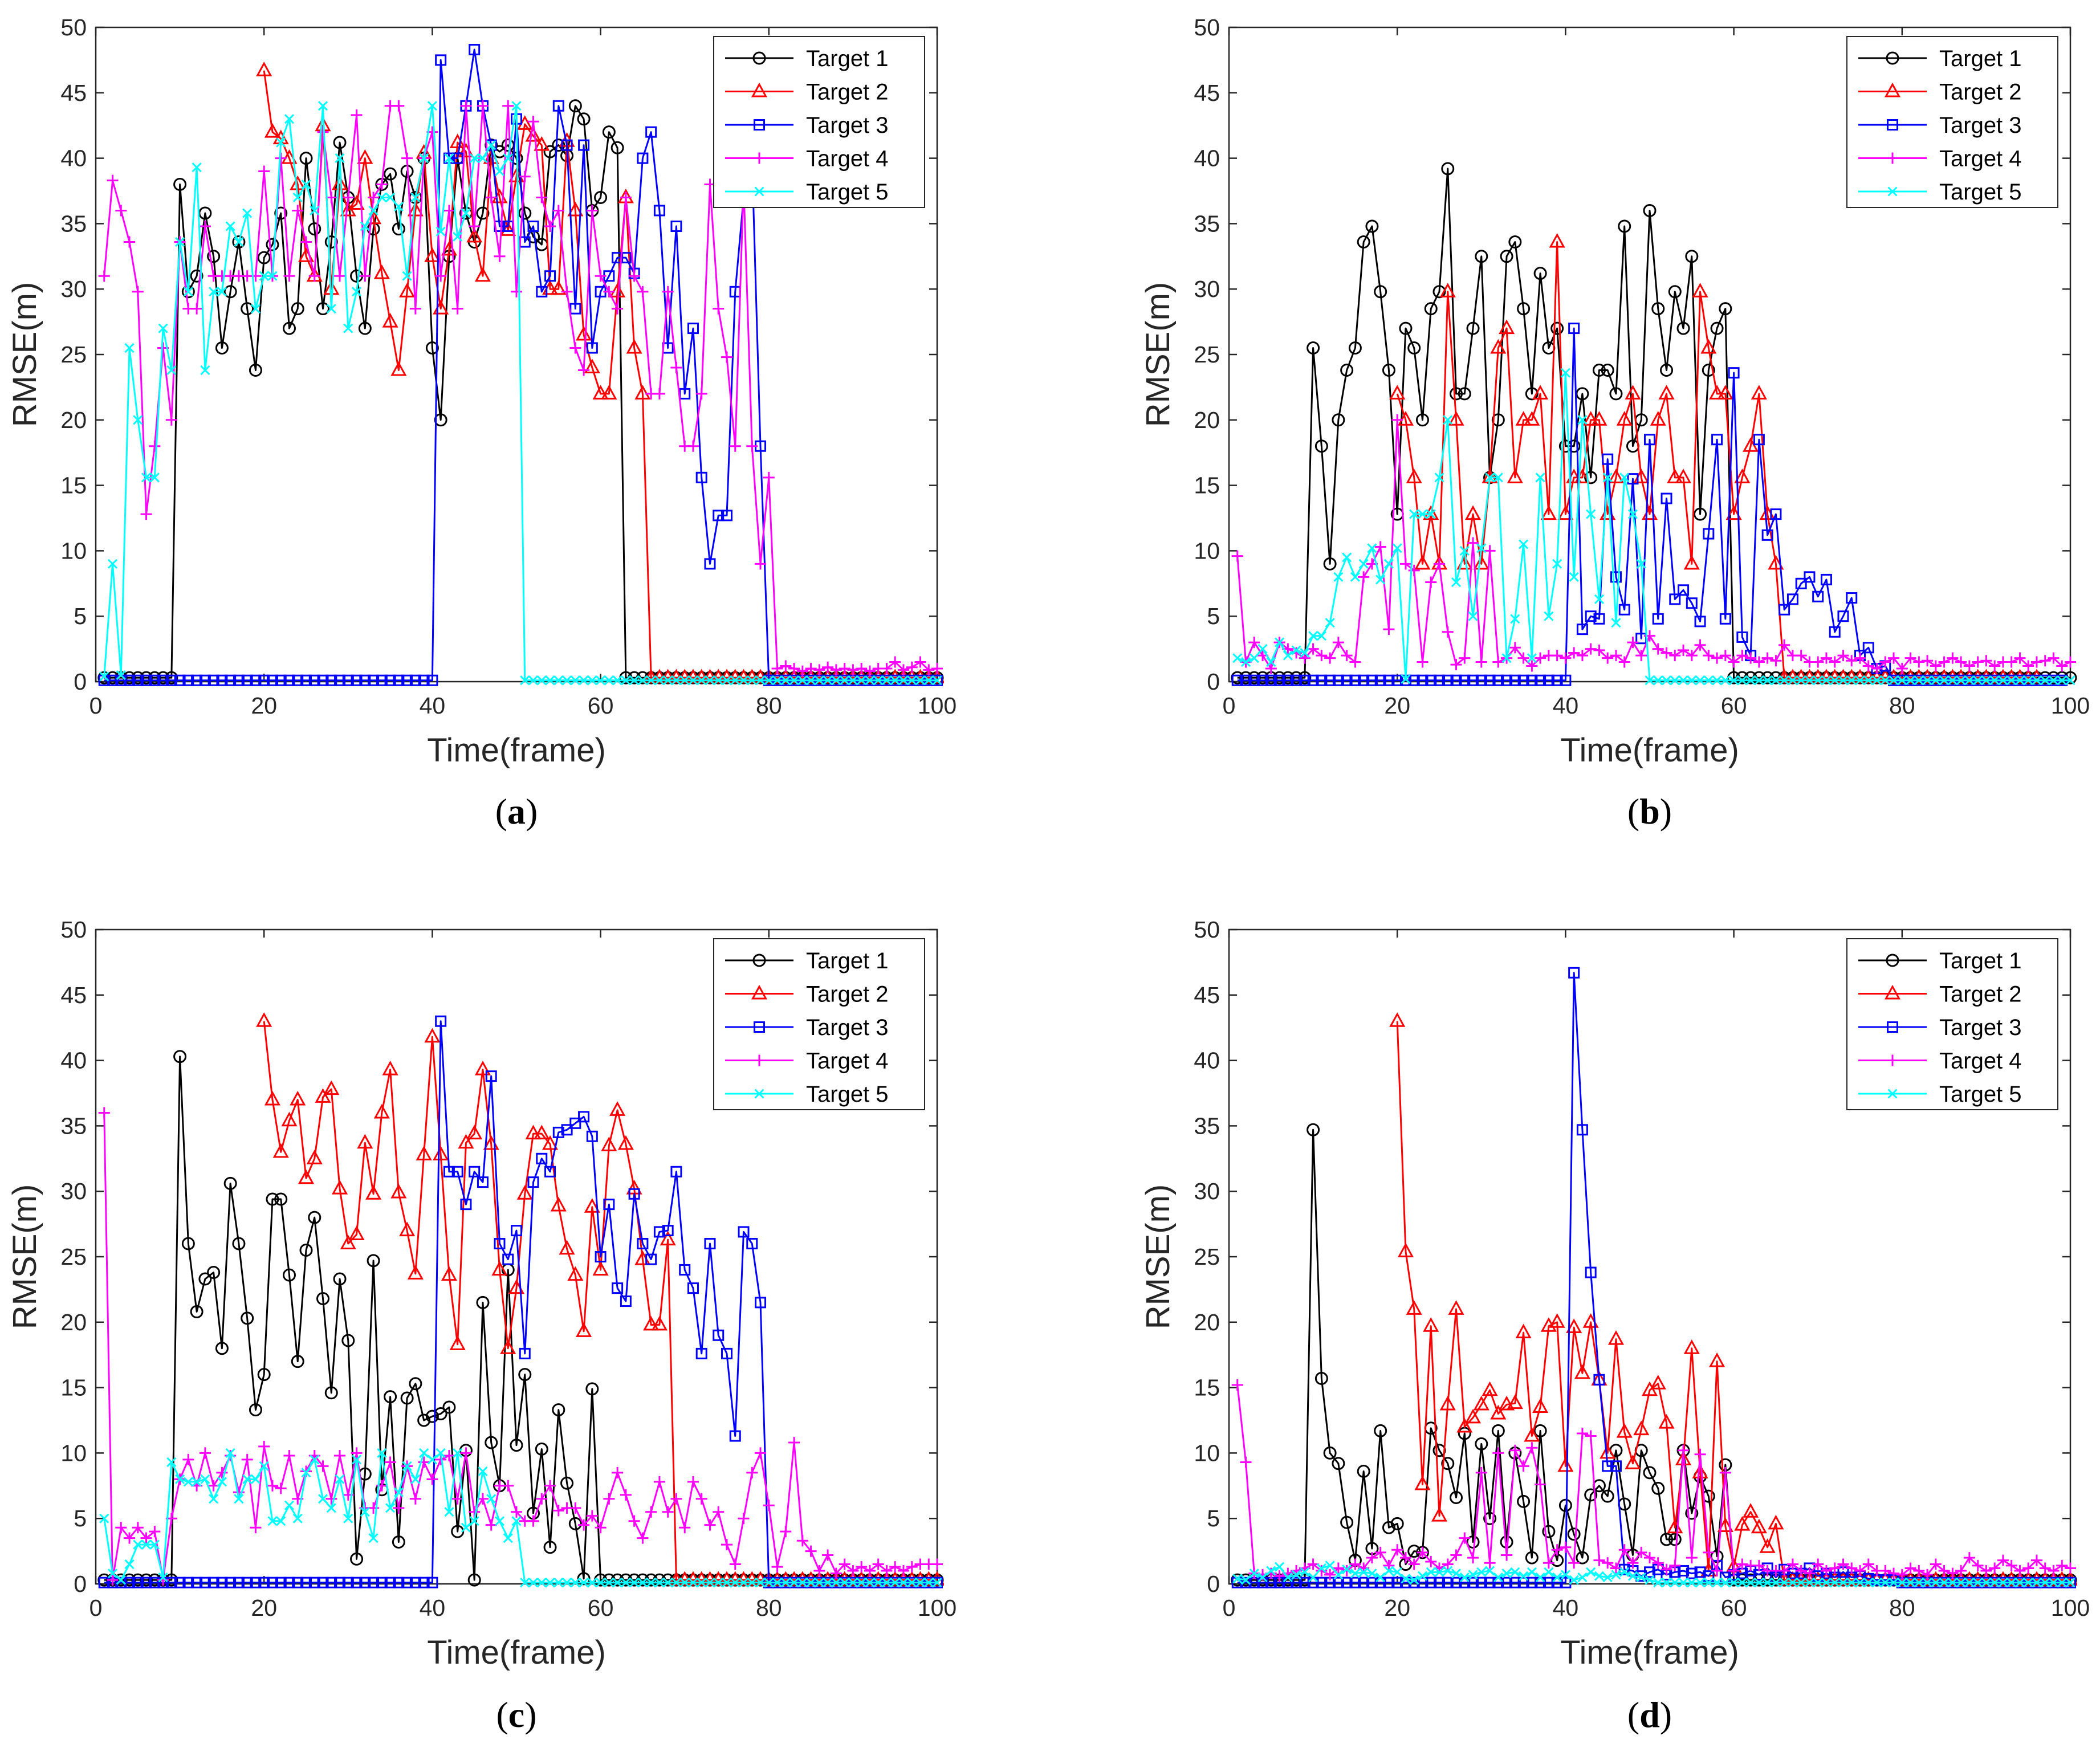 The height and width of the screenshot is (1760, 2100). What do you see at coordinates (73, 930) in the screenshot?
I see `y-tick-label: 50` at bounding box center [73, 930].